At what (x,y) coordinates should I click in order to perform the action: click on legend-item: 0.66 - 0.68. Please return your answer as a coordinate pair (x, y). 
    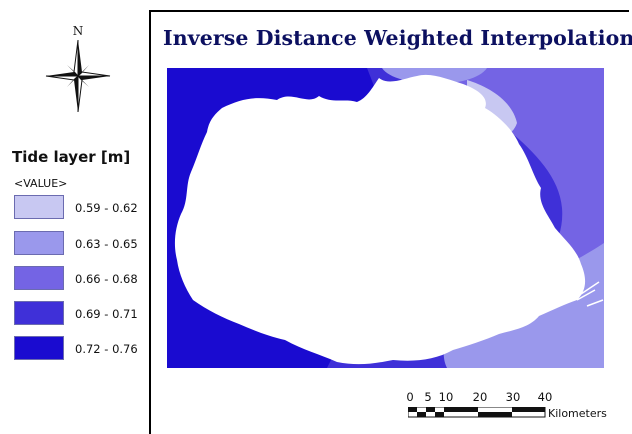
    Looking at the image, I should click on (84, 278).